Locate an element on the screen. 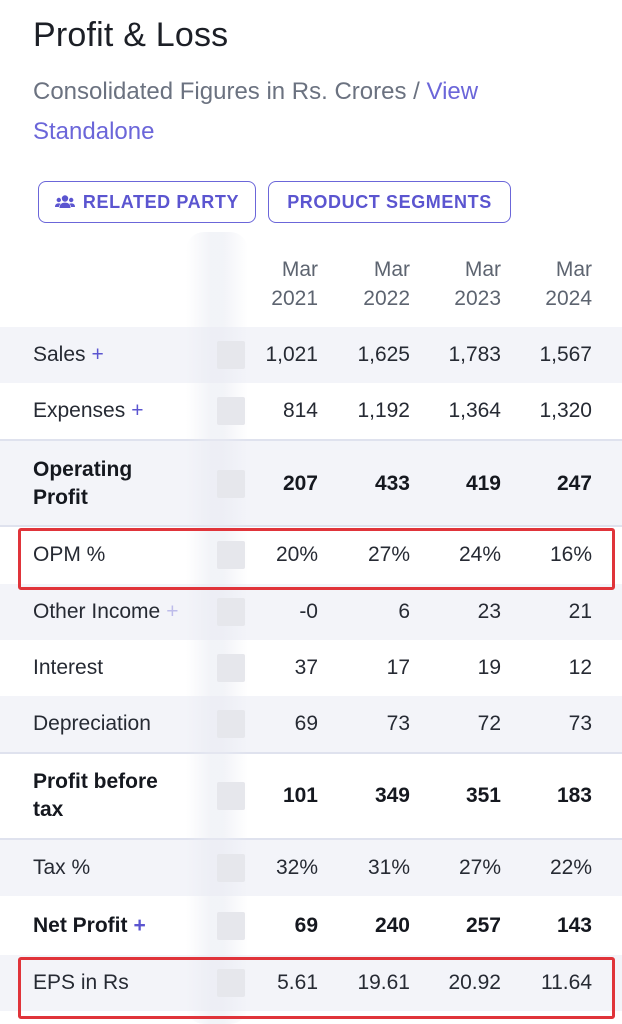 This screenshot has height=1024, width=622. table-cell: 419 is located at coordinates (483, 483).